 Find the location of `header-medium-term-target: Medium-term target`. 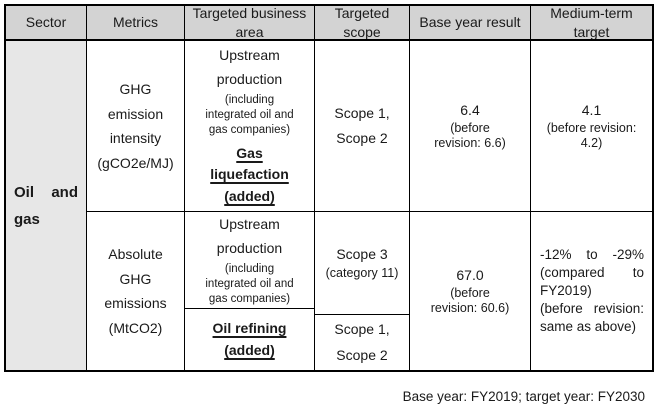

header-medium-term-target: Medium-term target is located at coordinates (591, 23).